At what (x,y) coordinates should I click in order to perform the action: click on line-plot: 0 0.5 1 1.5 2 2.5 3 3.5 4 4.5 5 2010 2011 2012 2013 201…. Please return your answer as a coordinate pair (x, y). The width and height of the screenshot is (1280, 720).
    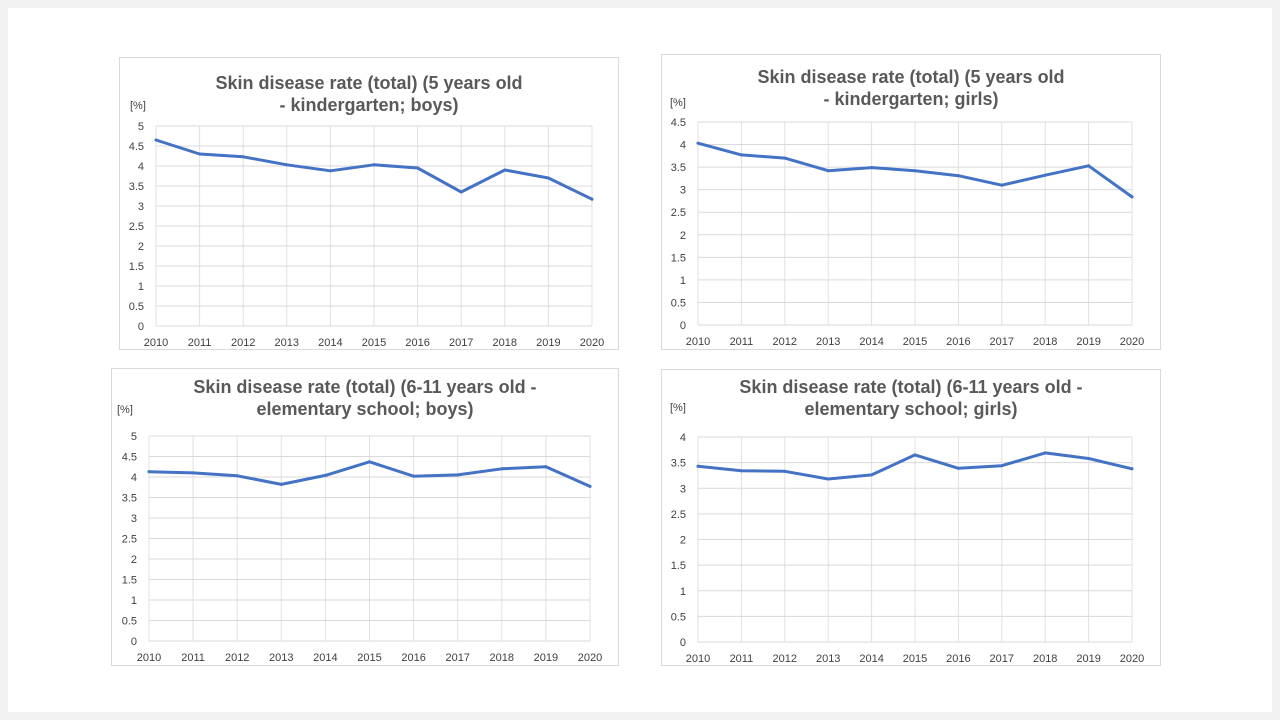
    Looking at the image, I should click on (367, 235).